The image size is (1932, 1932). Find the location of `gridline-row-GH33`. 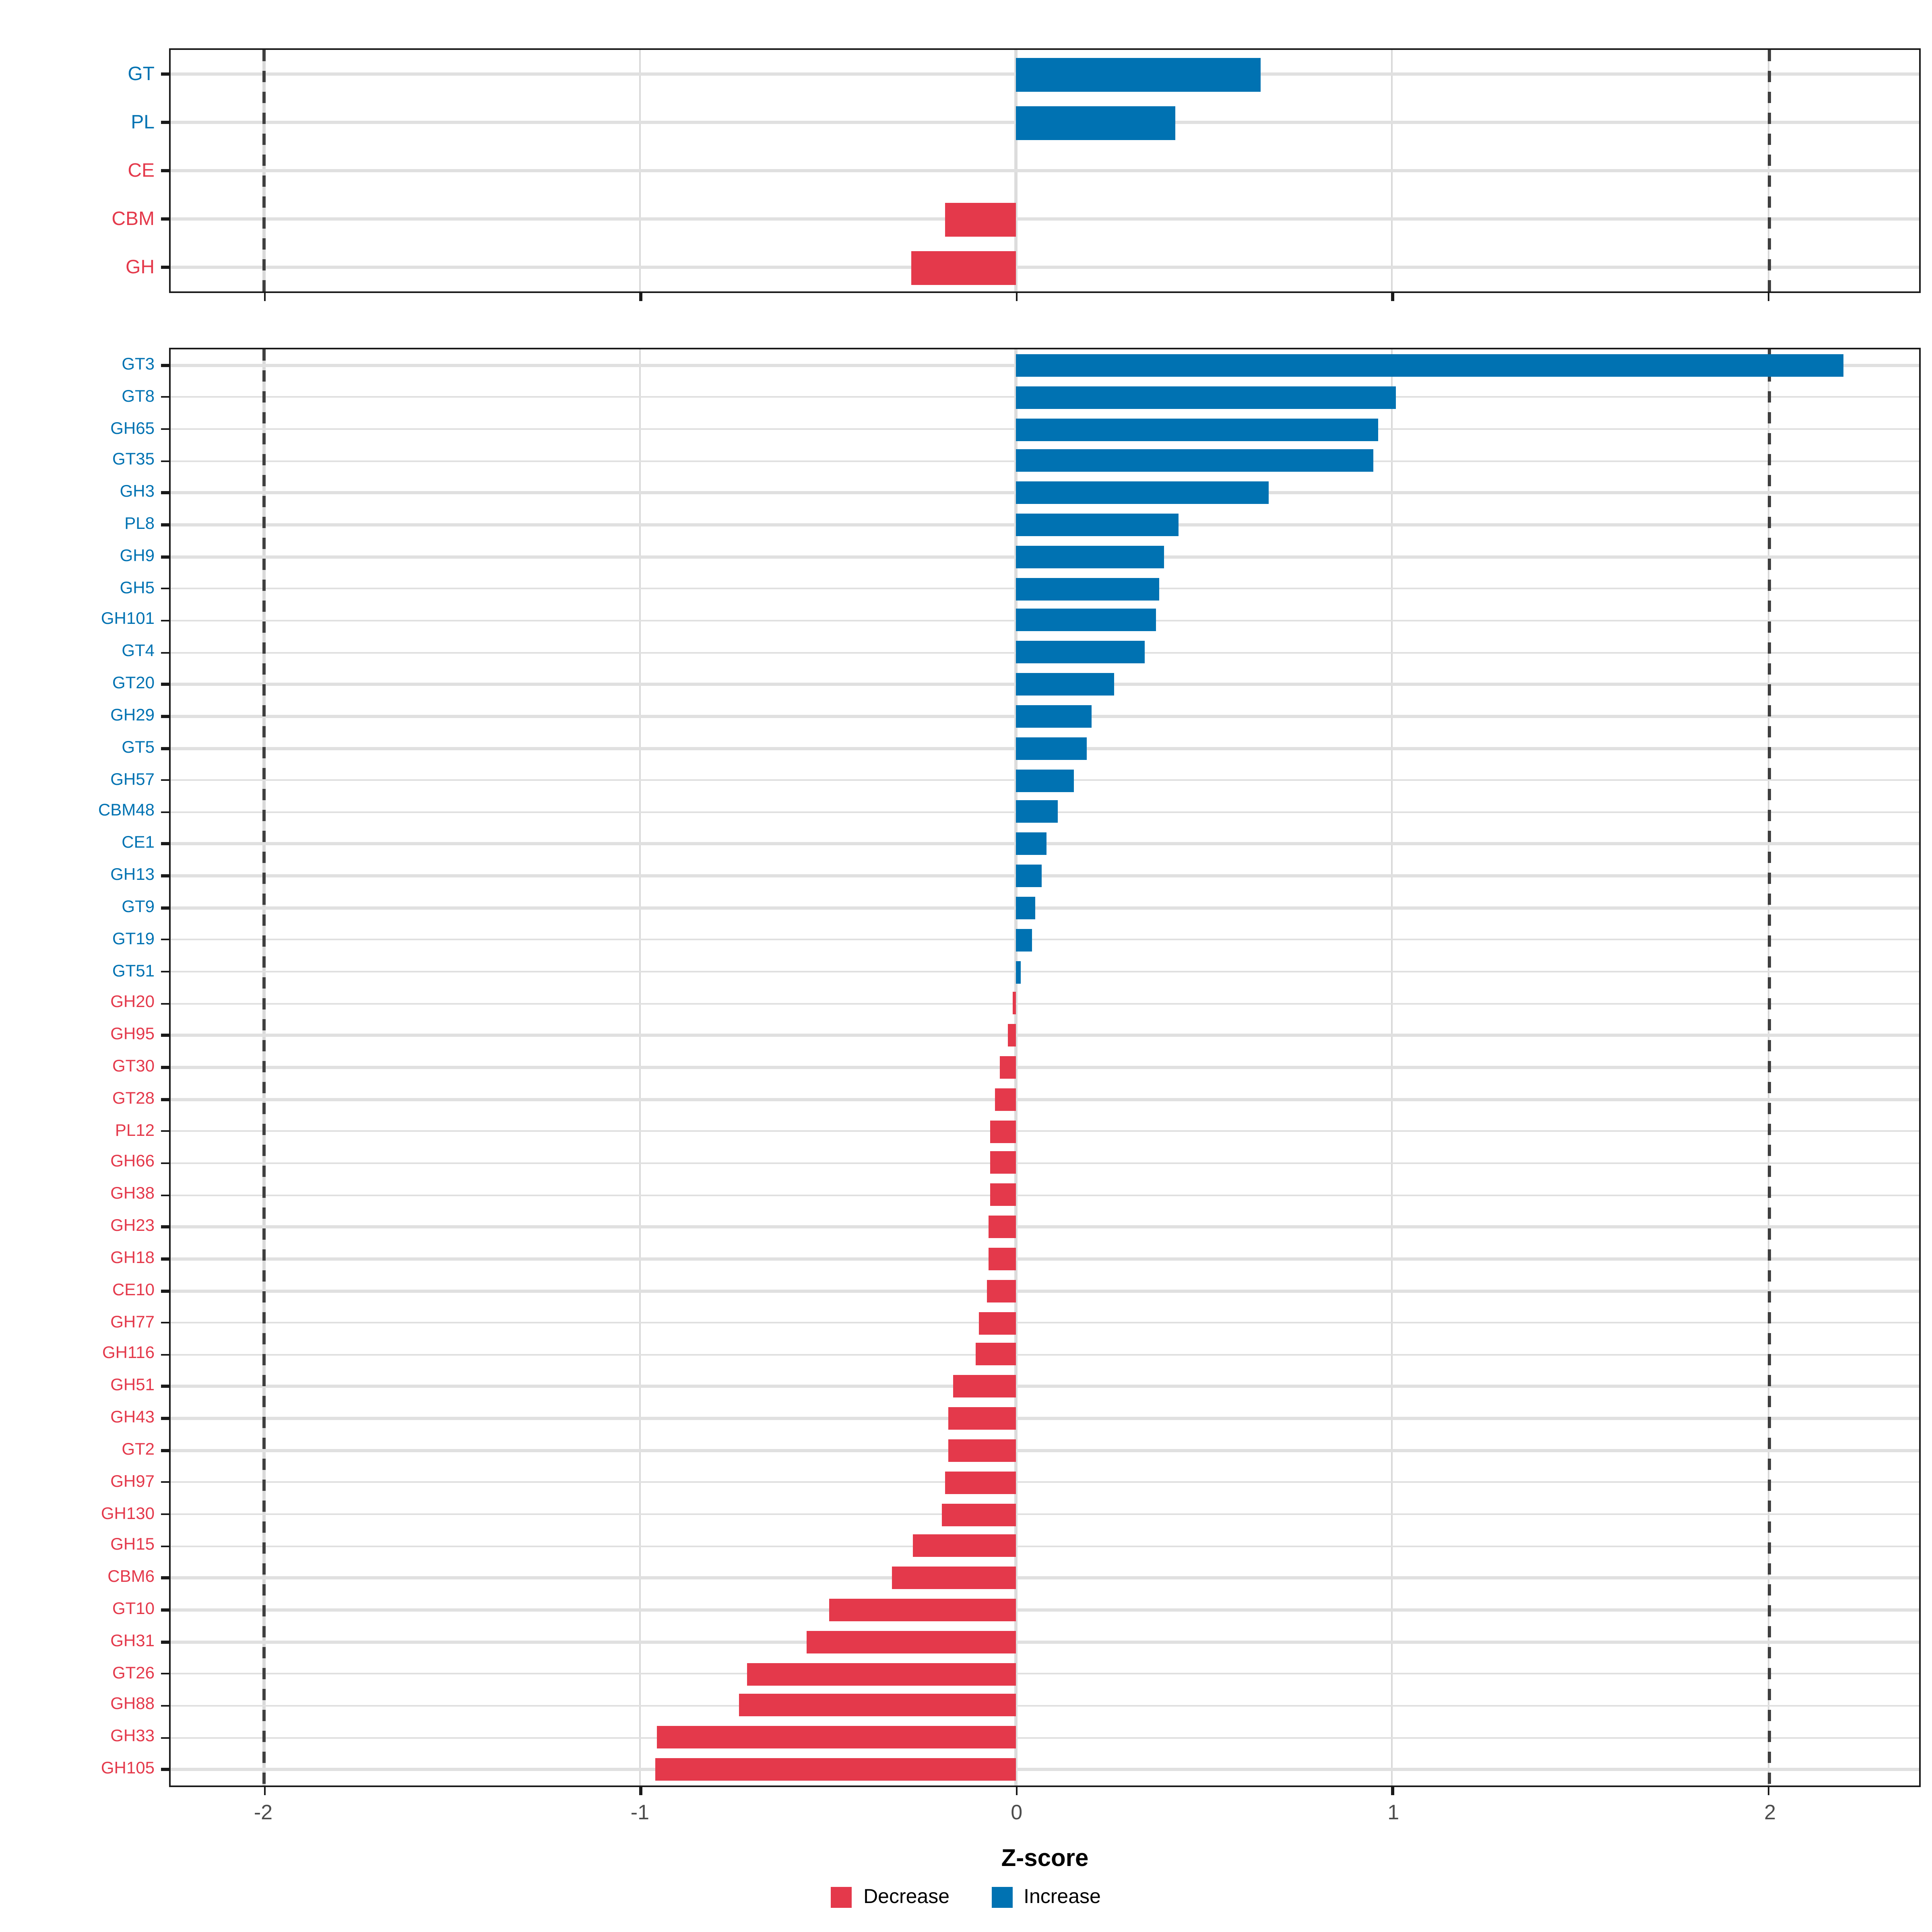

gridline-row-GH33 is located at coordinates (1045, 1737).